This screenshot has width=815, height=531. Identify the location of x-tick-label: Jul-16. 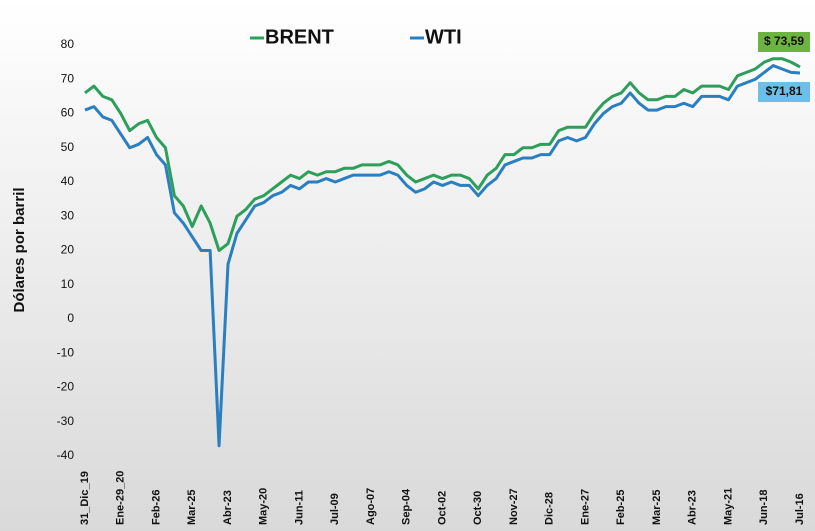
(800, 509).